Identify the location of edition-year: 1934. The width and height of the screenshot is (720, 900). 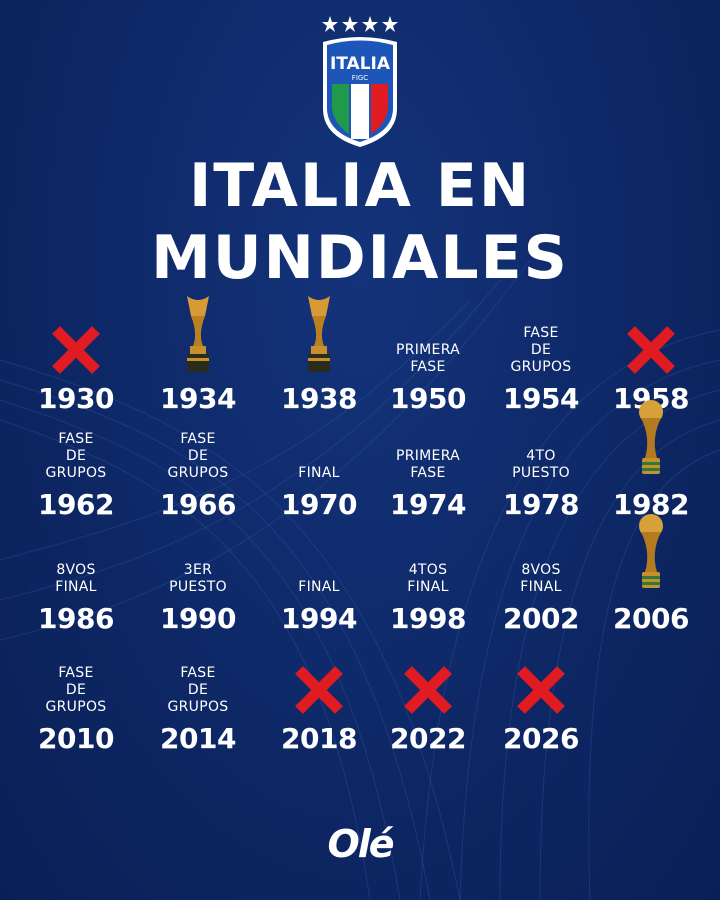
(198, 398).